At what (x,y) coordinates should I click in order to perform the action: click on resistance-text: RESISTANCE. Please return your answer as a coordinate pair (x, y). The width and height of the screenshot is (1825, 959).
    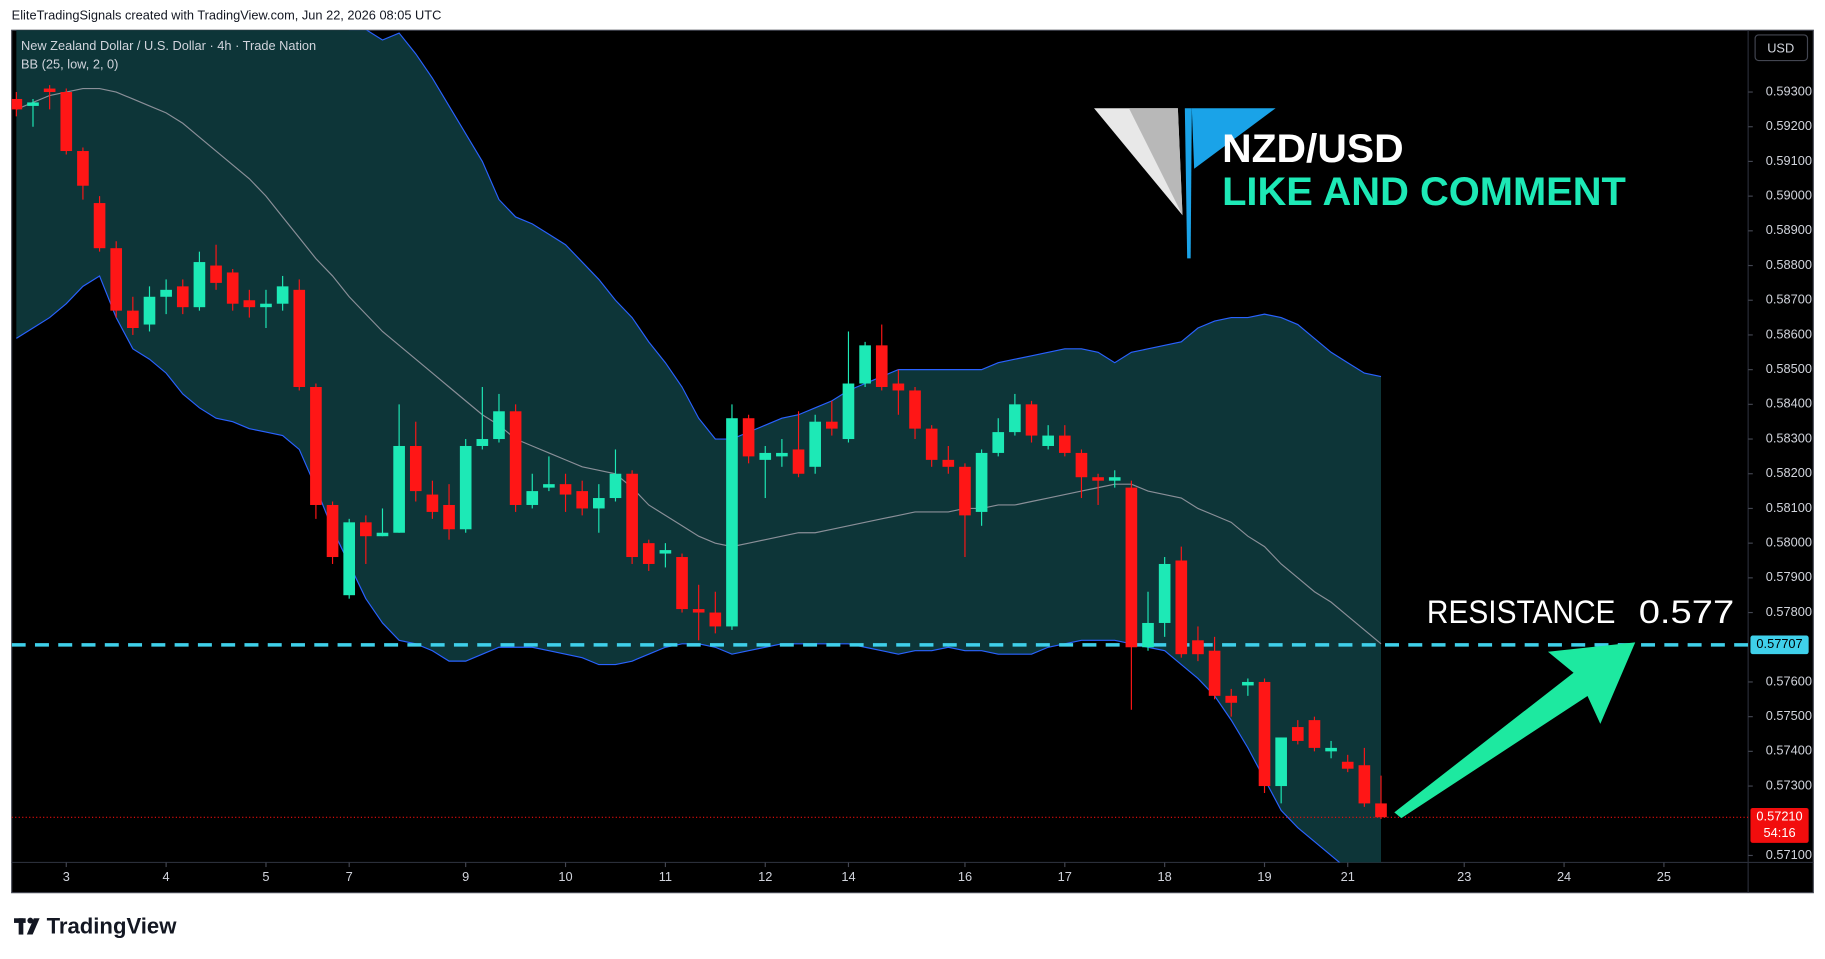
    Looking at the image, I should click on (1521, 612).